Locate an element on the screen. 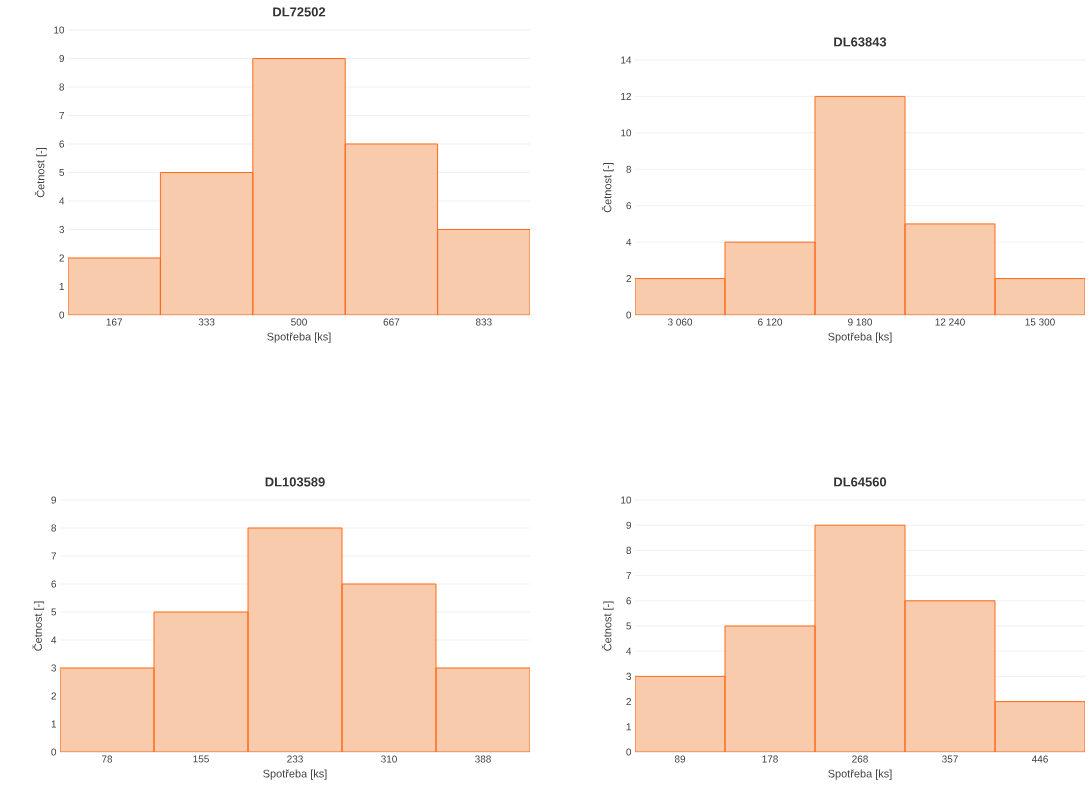  chart-title: DL103589 is located at coordinates (295, 482).